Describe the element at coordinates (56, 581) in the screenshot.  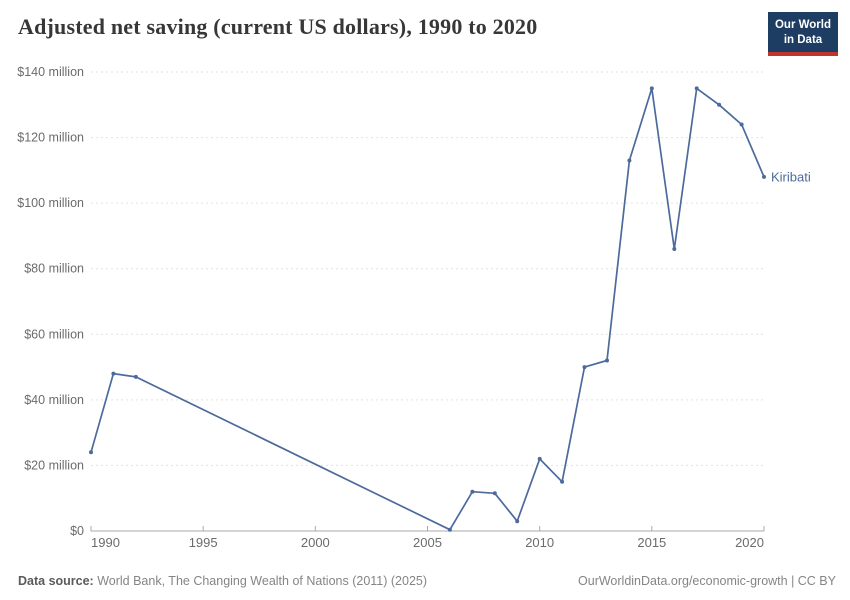
I see `data-source-label: Data source:` at that location.